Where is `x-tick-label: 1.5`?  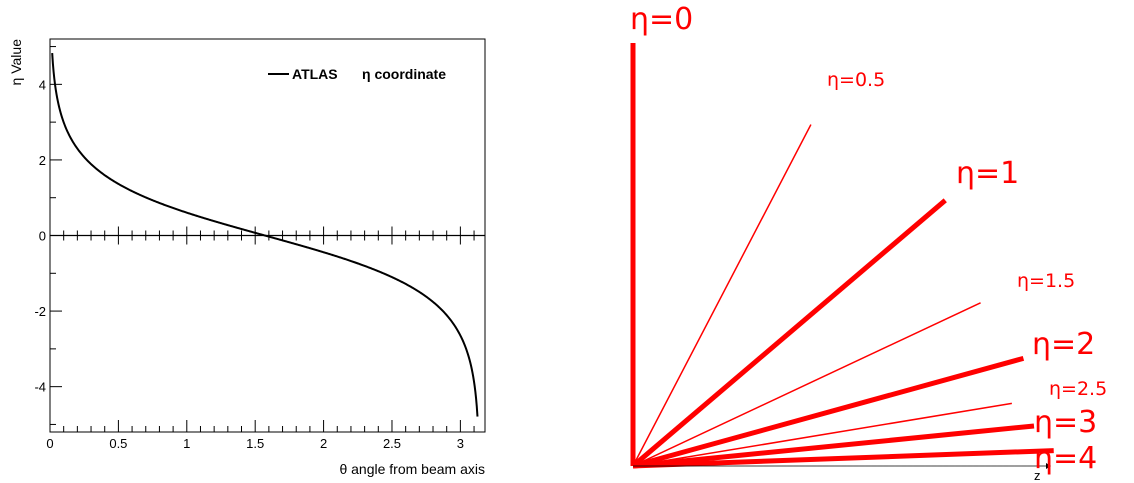 x-tick-label: 1.5 is located at coordinates (255, 443).